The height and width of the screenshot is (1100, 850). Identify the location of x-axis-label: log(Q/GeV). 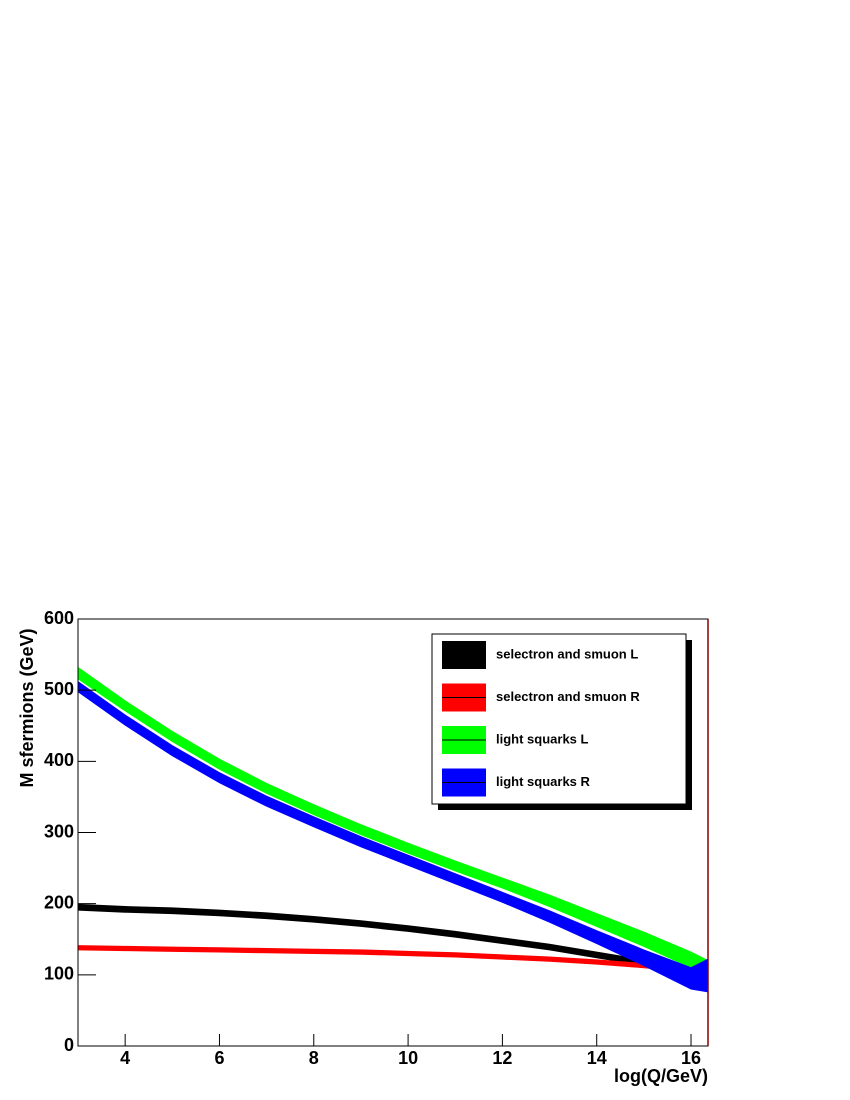
(661, 1076).